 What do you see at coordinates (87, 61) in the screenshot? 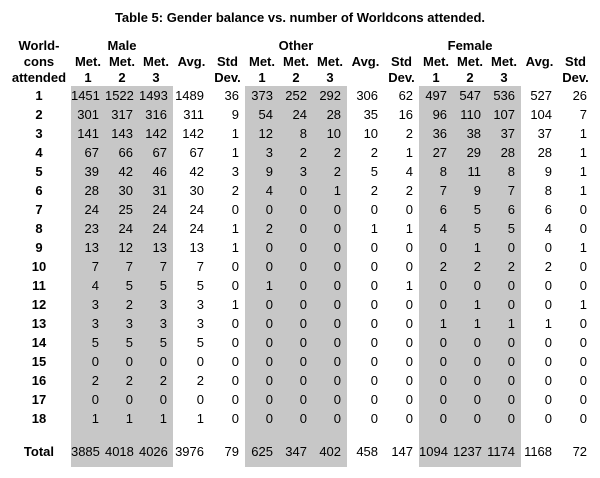
I see `column-header-male-met1-line1: Met.` at bounding box center [87, 61].